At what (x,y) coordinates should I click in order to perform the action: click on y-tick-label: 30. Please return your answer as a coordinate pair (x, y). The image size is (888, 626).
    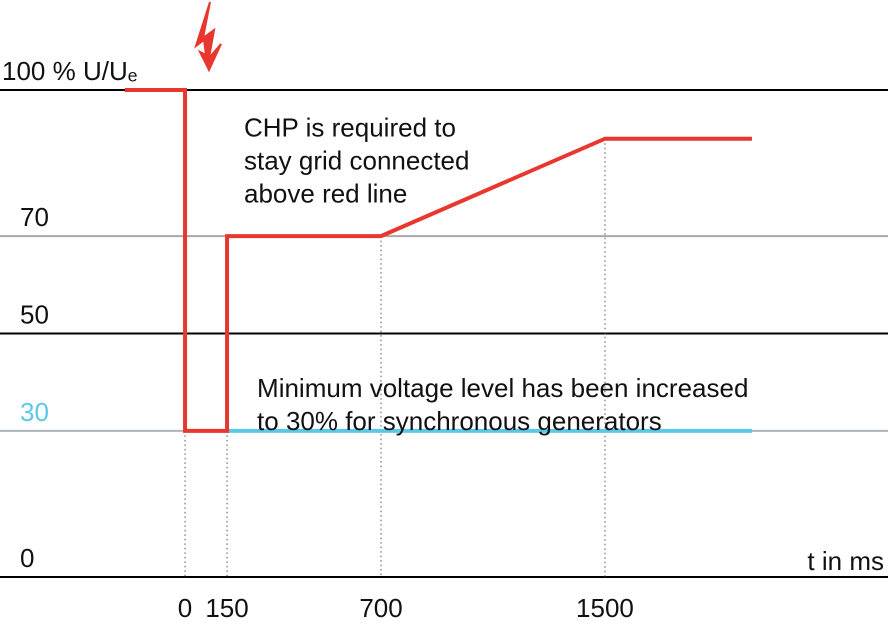
    Looking at the image, I should click on (34, 412).